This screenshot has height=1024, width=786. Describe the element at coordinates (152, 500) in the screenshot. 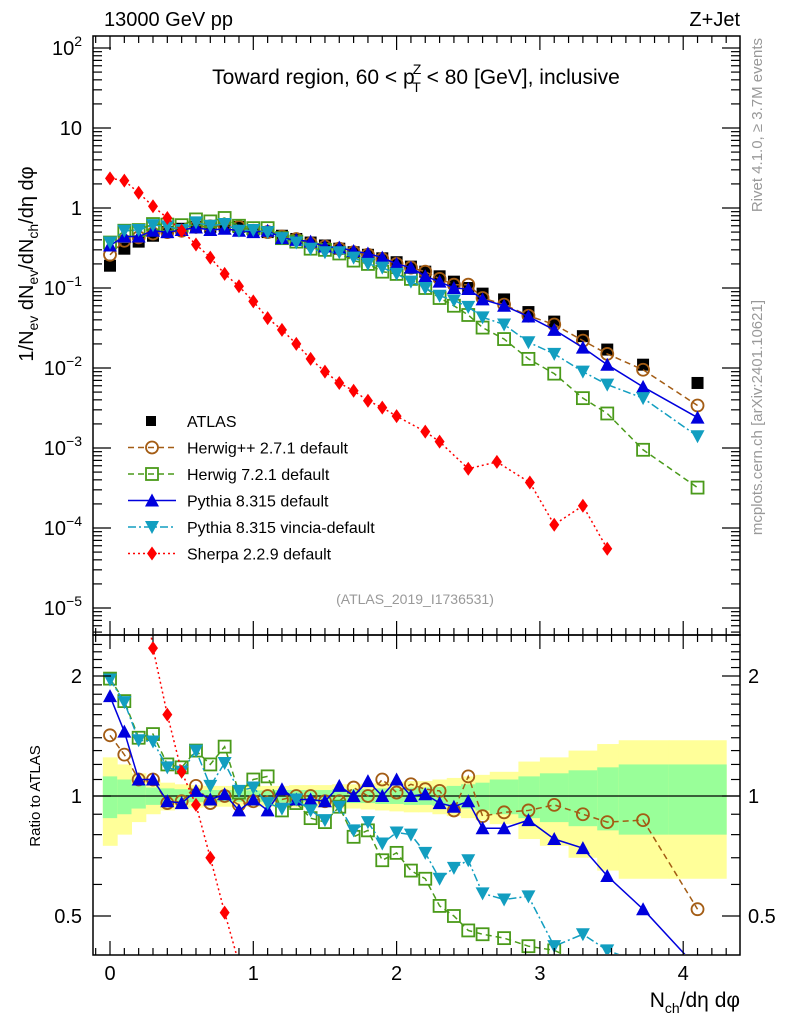

I see `legend-marker` at that location.